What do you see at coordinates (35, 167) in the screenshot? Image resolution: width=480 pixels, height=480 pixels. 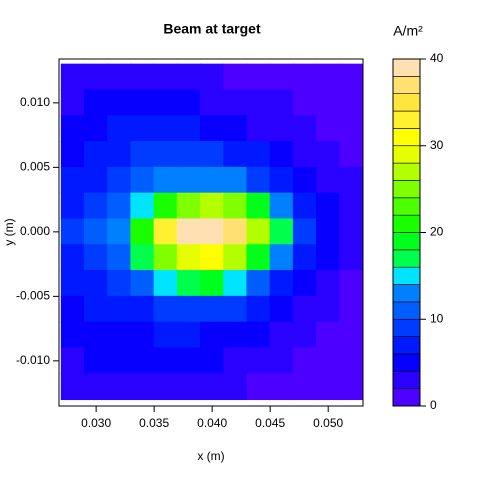 I see `y-tick-label: 0.005` at bounding box center [35, 167].